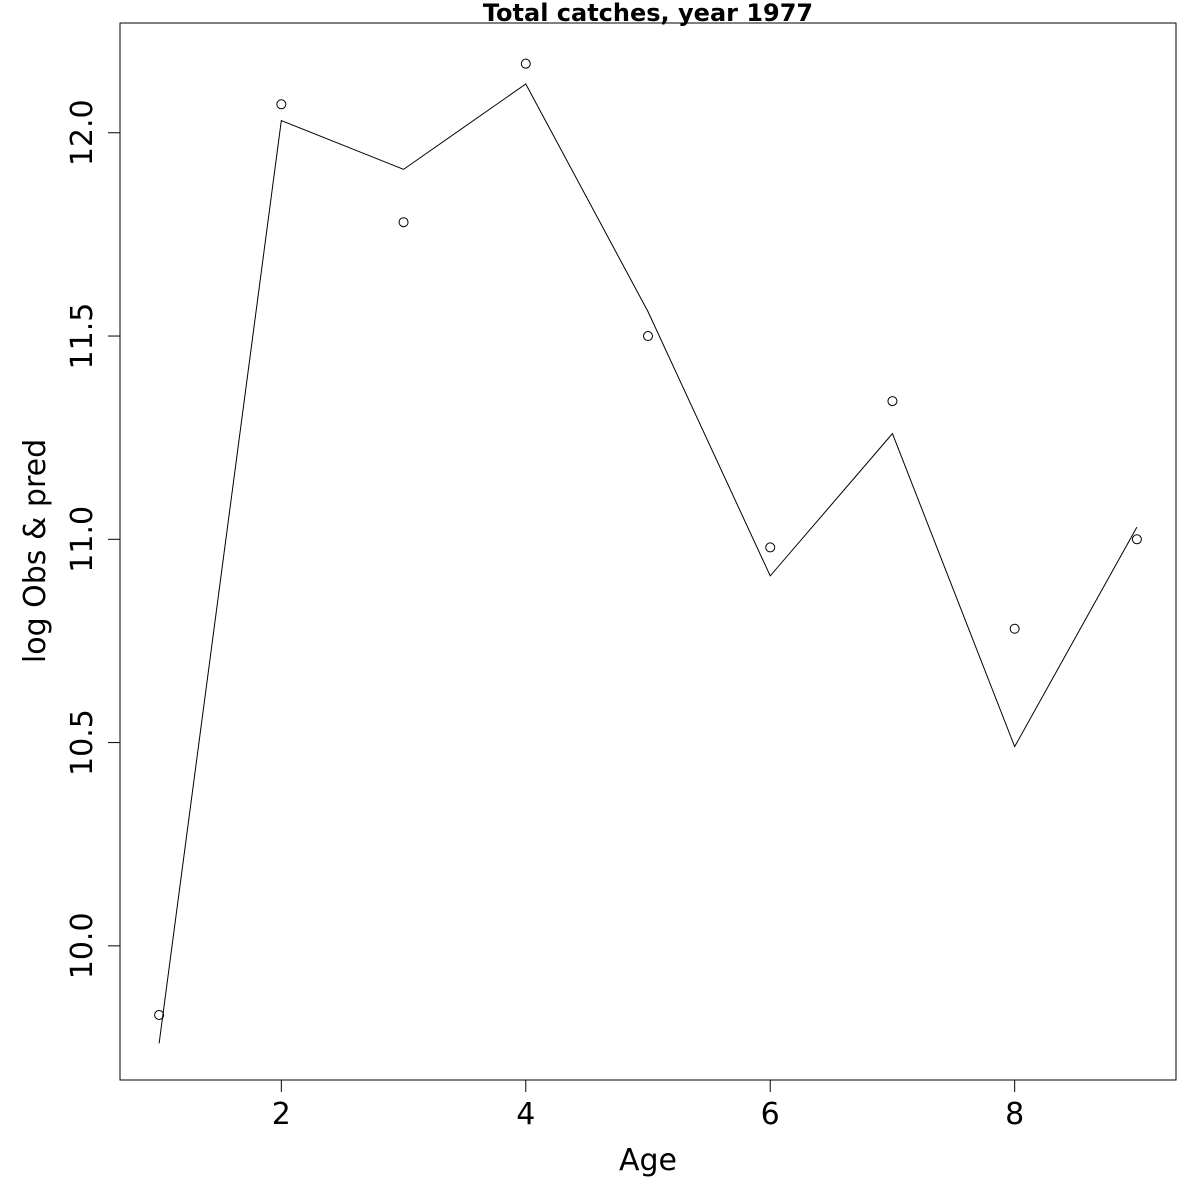  I want to click on y-axis: 10.0 10.5 11.0 11.5 12.0, so click(92, 539).